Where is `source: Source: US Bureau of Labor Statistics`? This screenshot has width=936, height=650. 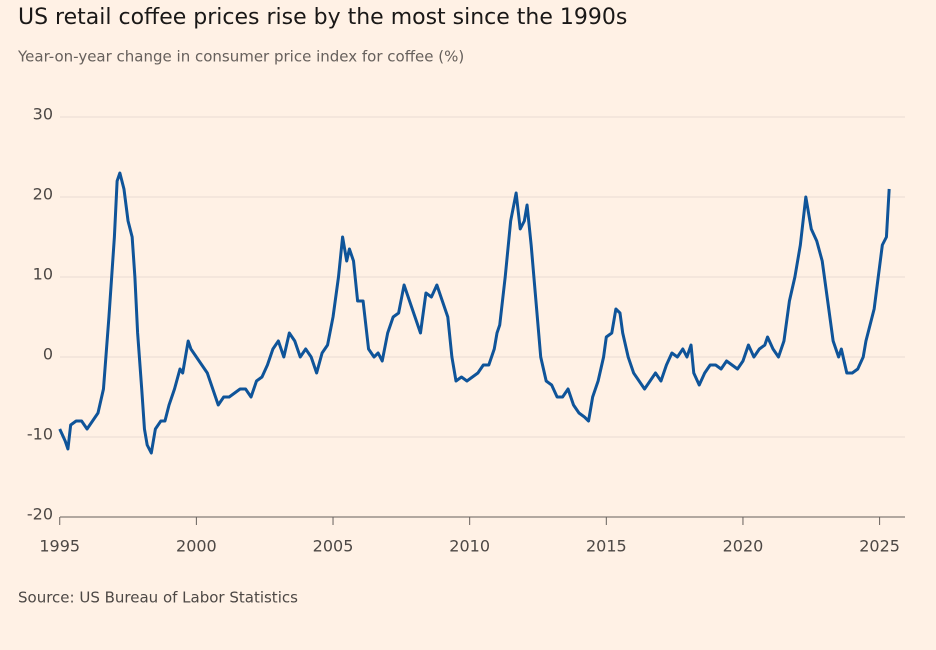
source: Source: US Bureau of Labor Statistics is located at coordinates (158, 598).